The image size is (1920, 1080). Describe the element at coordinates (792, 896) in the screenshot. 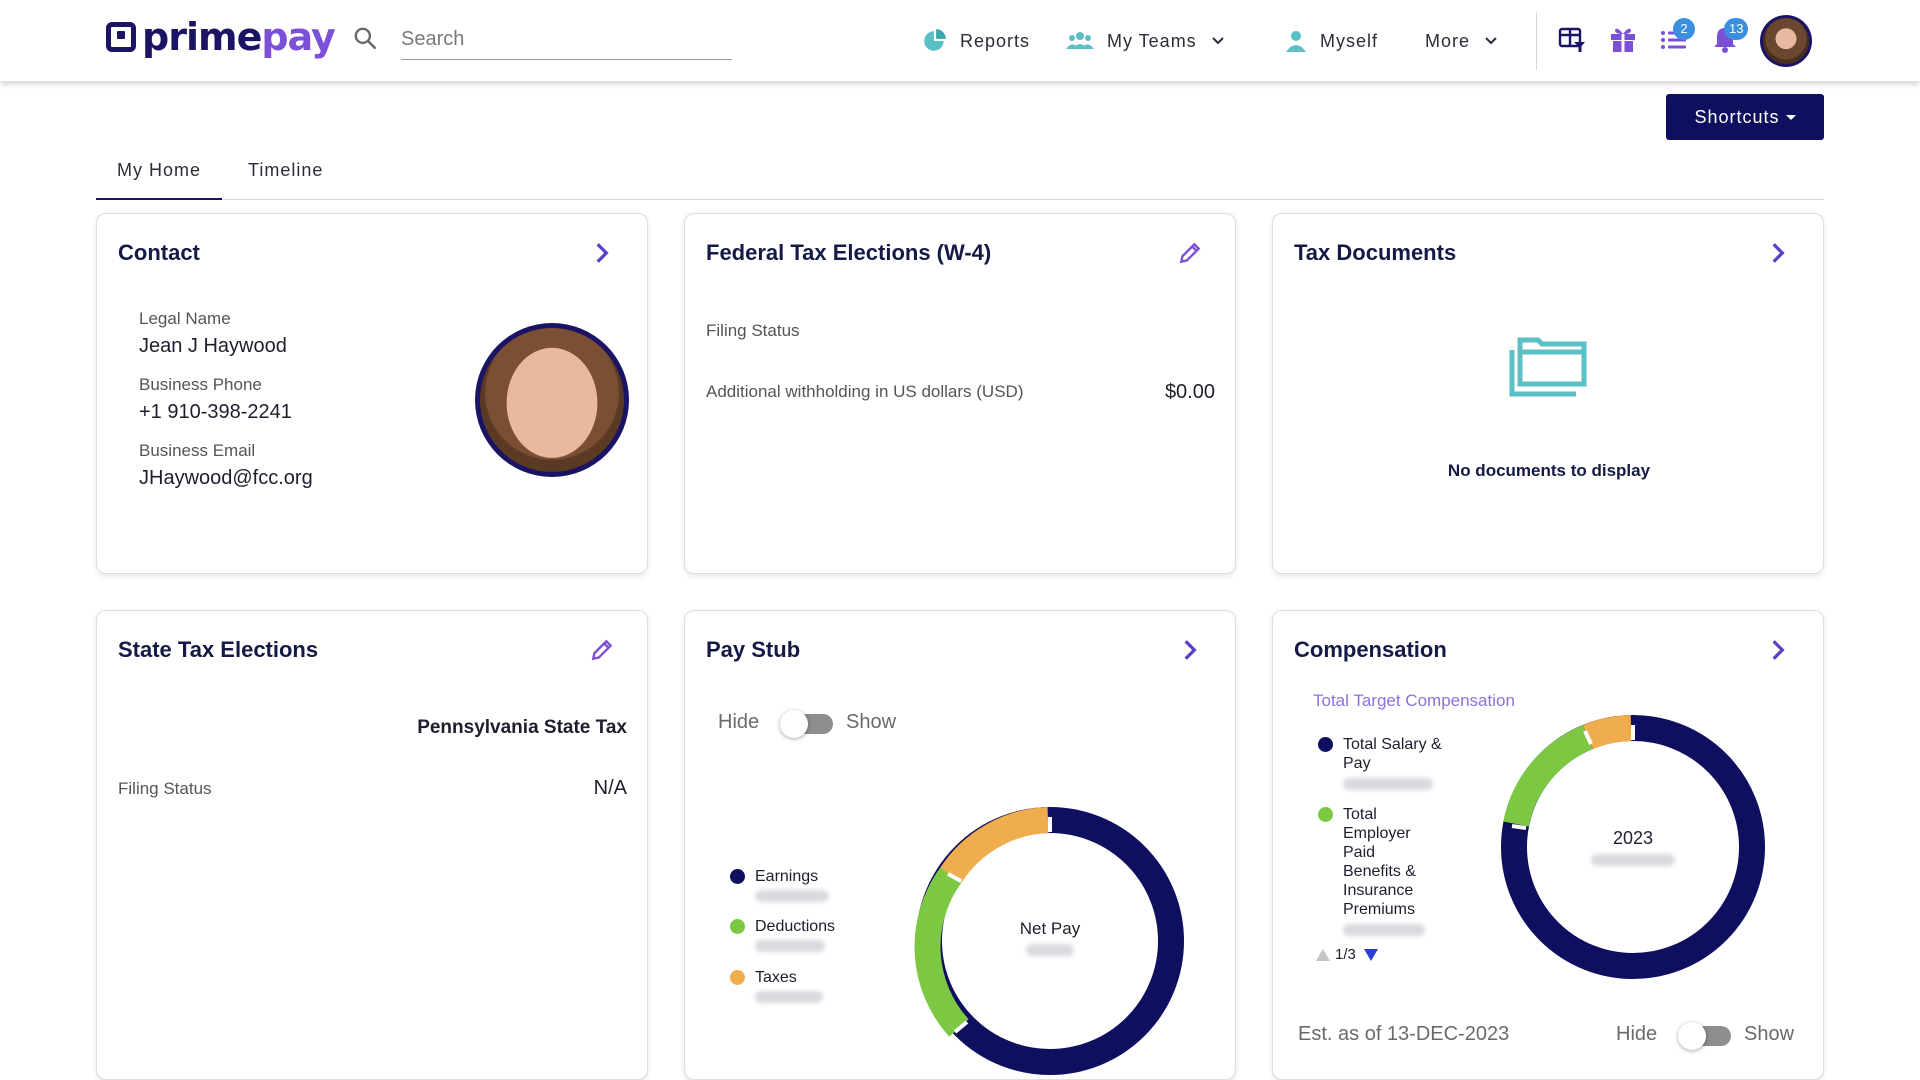

I see `earnings-hidden-amount` at that location.